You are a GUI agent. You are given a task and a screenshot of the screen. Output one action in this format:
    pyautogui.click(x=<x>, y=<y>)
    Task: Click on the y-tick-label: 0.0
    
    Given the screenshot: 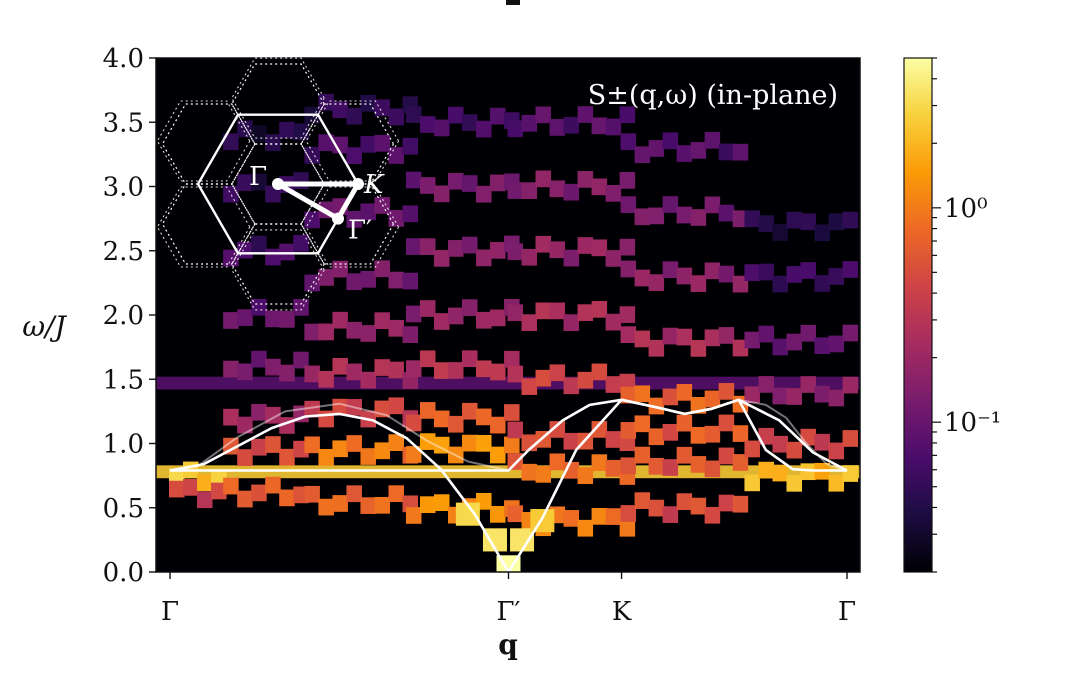 What is the action you would take?
    pyautogui.click(x=123, y=573)
    